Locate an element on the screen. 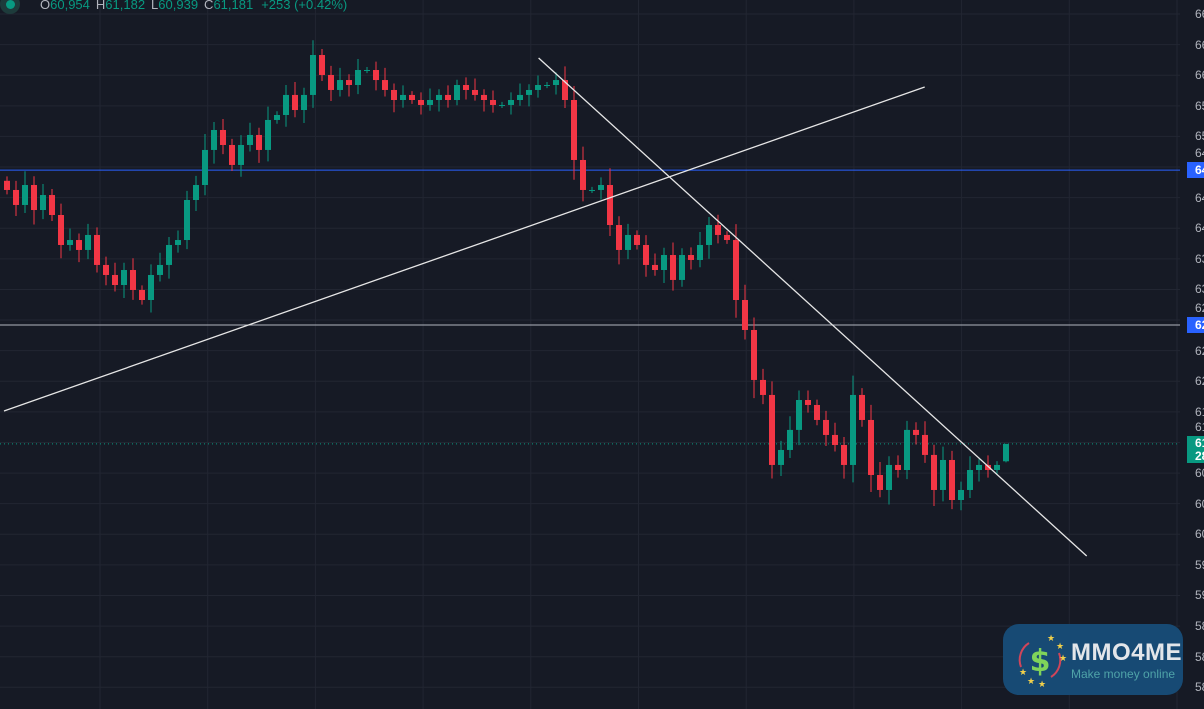  close-value: 61,181 is located at coordinates (233, 6).